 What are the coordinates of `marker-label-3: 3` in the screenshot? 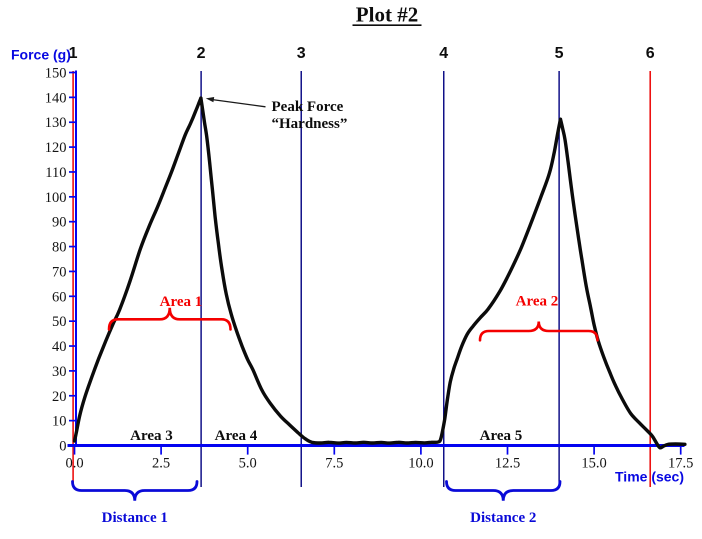 It's located at (301, 53).